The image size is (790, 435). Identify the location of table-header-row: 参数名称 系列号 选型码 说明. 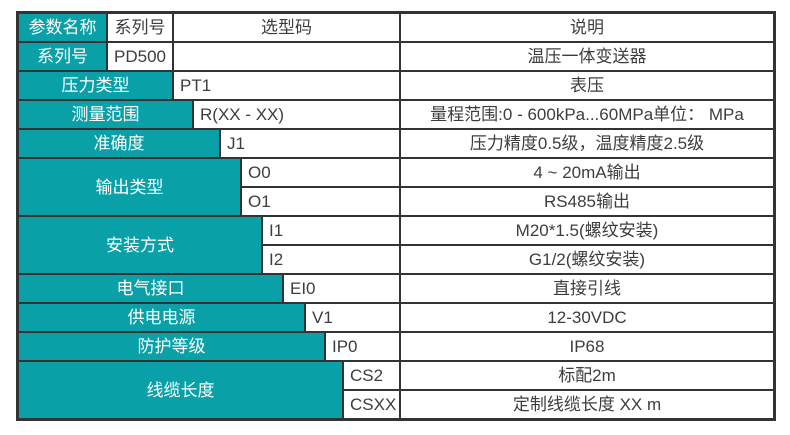
(396, 27).